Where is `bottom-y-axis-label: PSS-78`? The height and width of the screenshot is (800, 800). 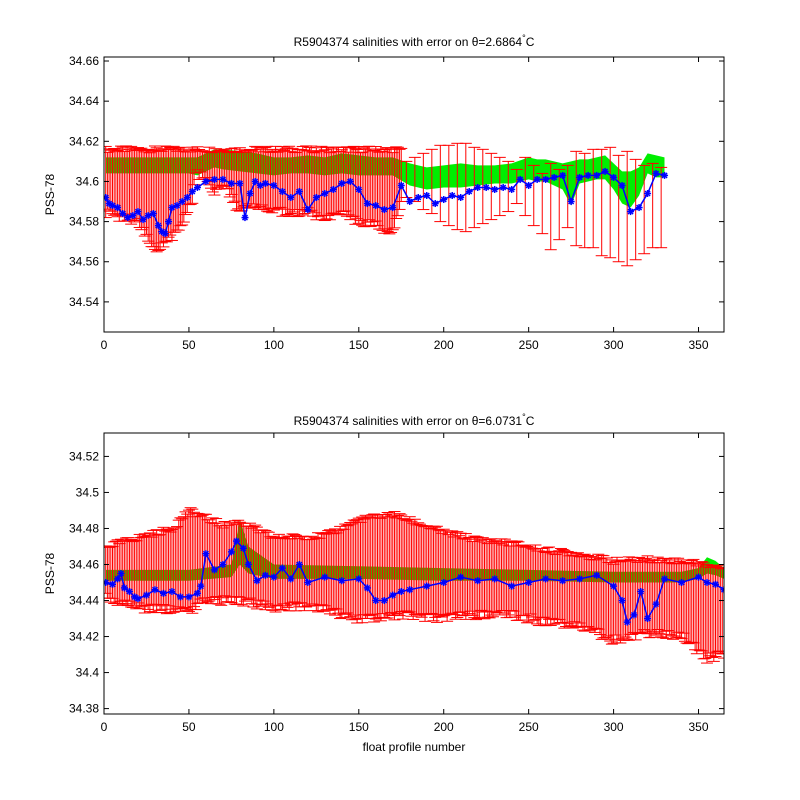
bottom-y-axis-label: PSS-78 is located at coordinates (50, 573).